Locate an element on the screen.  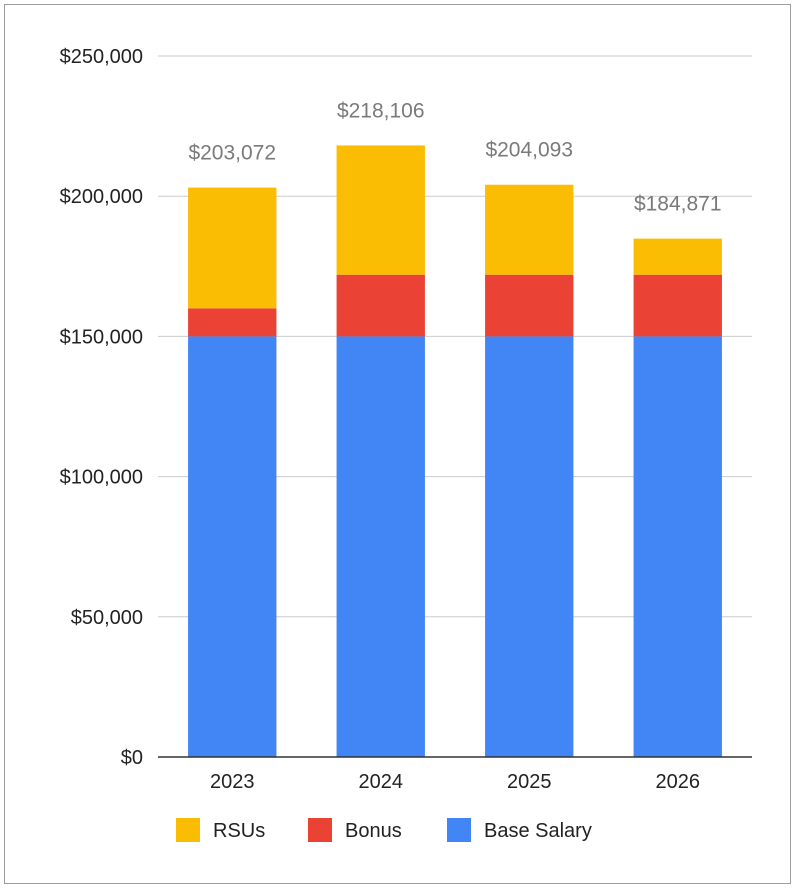
x-tick-label-2024: 2024 is located at coordinates (381, 782).